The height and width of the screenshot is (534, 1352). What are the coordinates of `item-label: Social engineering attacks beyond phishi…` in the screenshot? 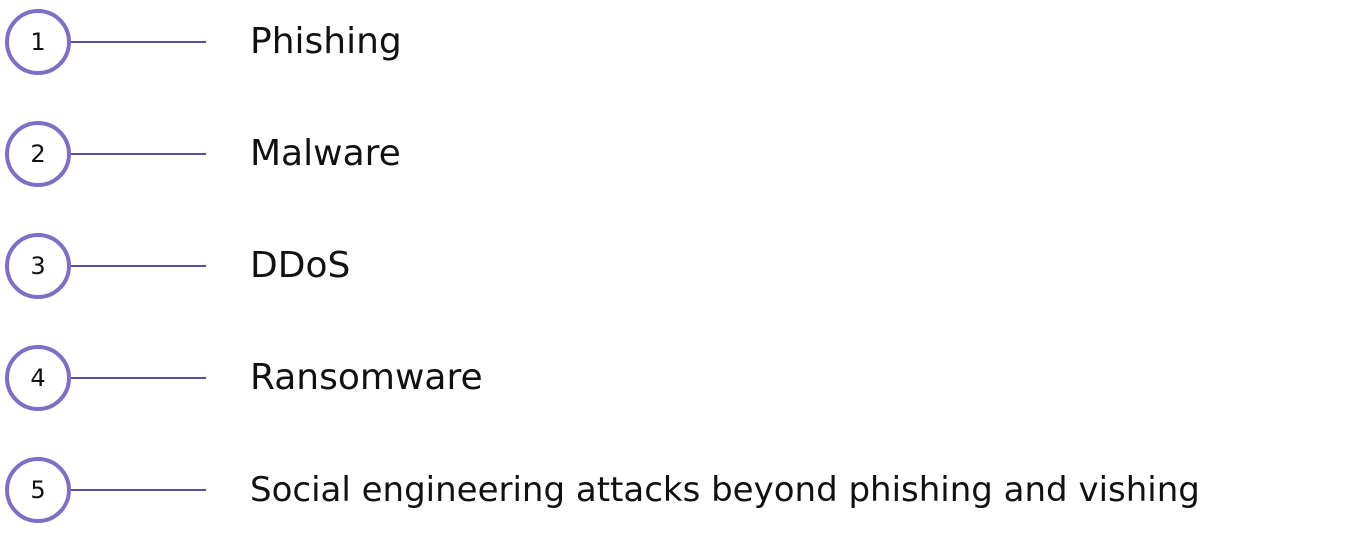 It's located at (725, 490).